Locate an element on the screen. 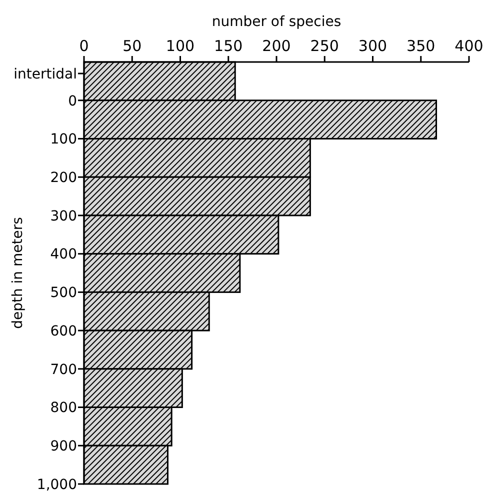  x-tick-label: 400 is located at coordinates (468, 46).